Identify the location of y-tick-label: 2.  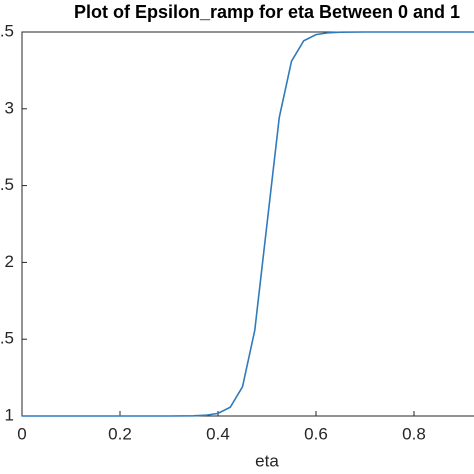
(9, 261).